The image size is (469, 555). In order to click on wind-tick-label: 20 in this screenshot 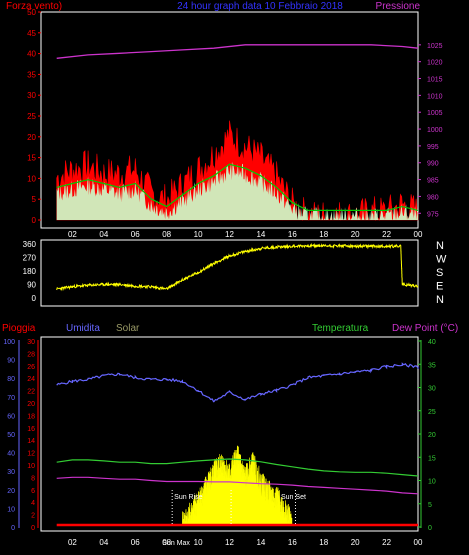, I will do `click(31, 137)`.